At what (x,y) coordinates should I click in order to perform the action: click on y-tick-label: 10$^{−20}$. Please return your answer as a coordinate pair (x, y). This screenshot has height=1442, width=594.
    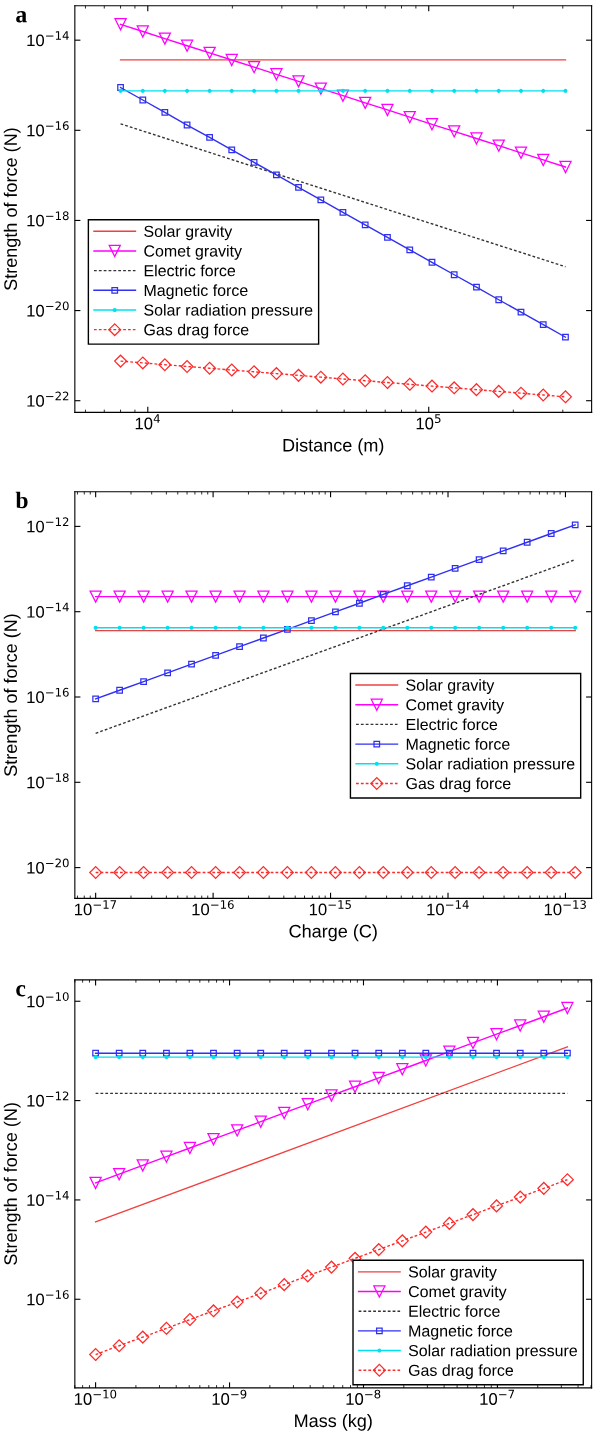
    Looking at the image, I should click on (48, 866).